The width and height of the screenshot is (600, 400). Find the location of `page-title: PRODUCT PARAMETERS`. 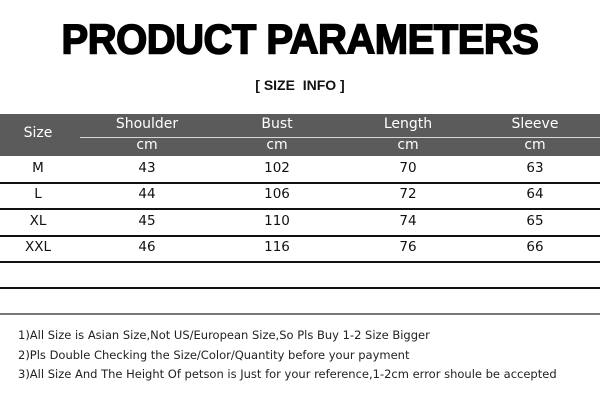

page-title: PRODUCT PARAMETERS is located at coordinates (300, 40).